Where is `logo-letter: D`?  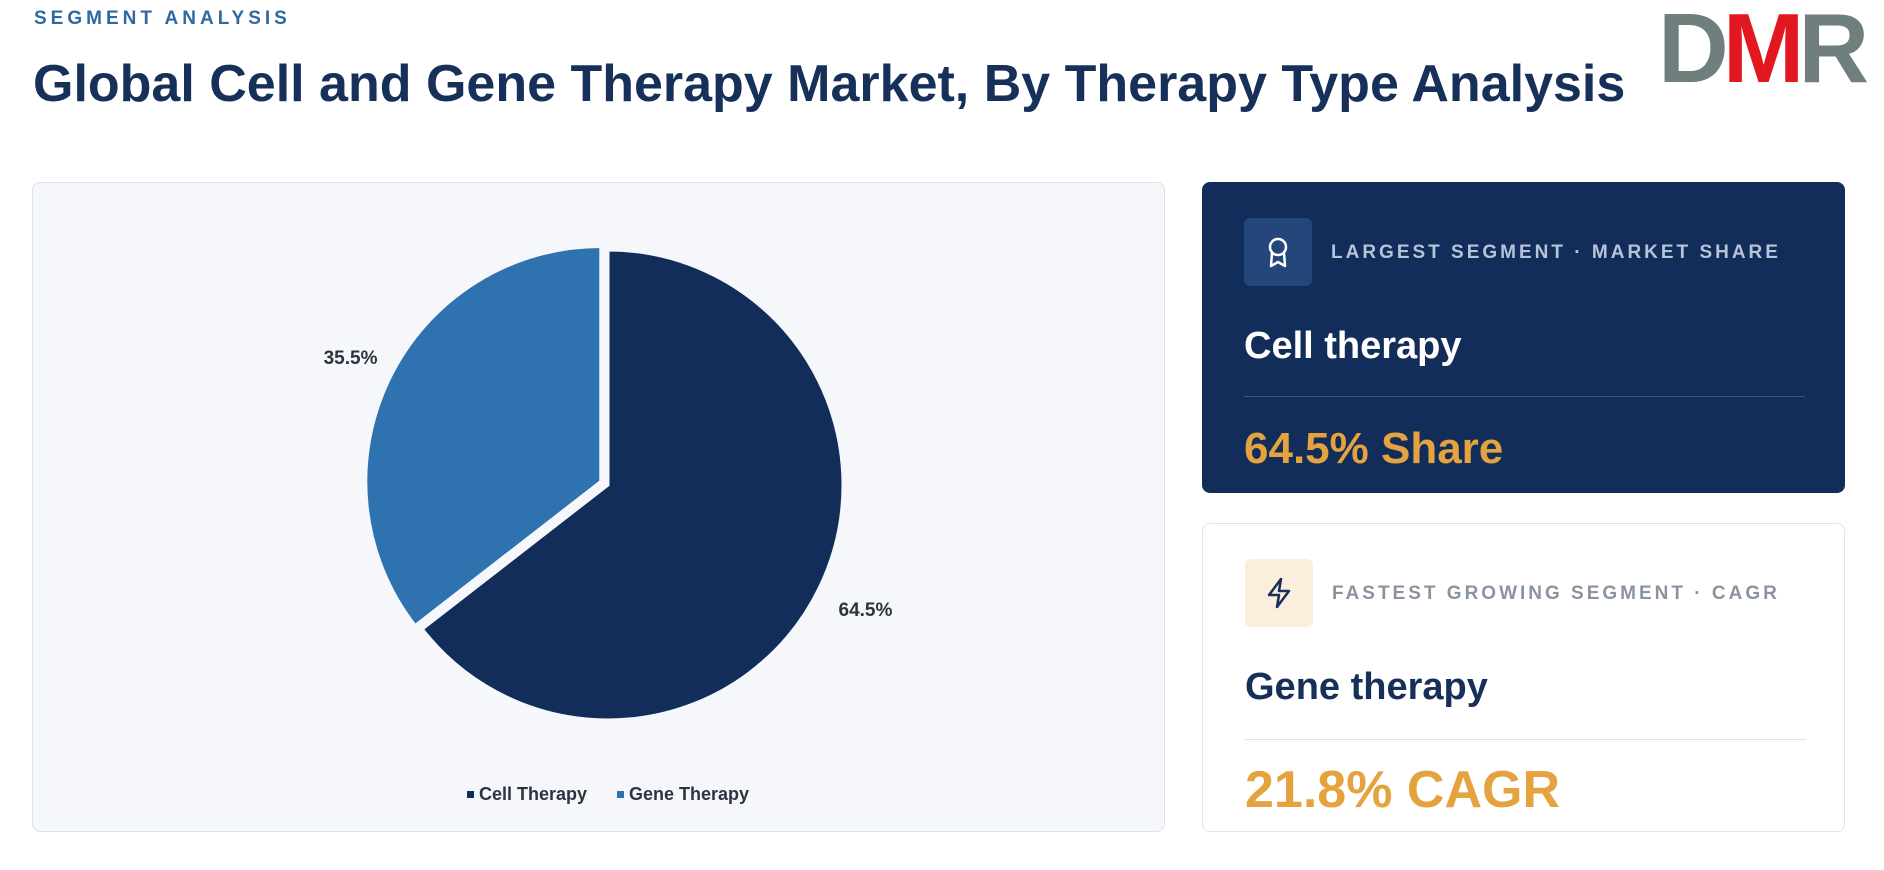 logo-letter: D is located at coordinates (1693, 51).